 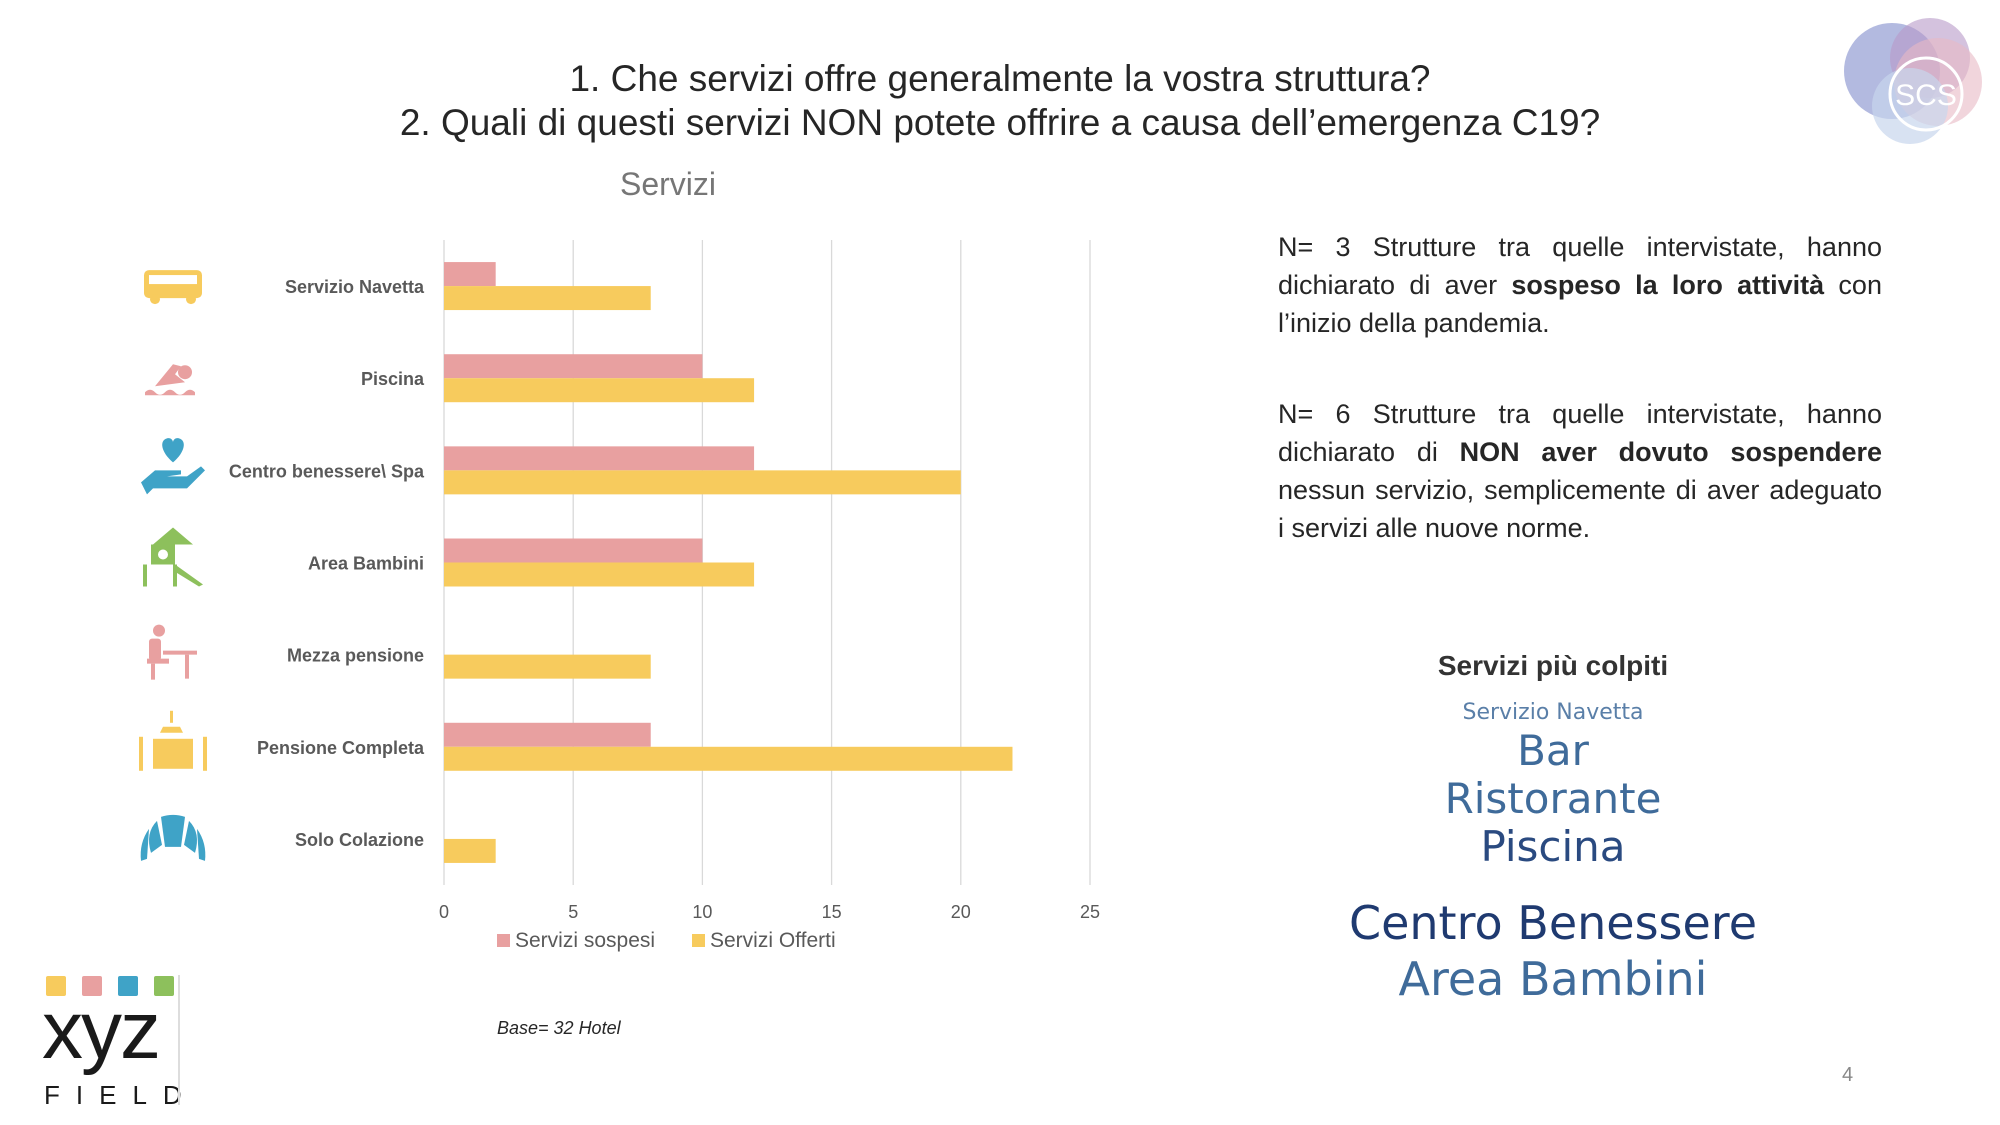 I want to click on category-label: Solo Colazione, so click(x=359, y=840).